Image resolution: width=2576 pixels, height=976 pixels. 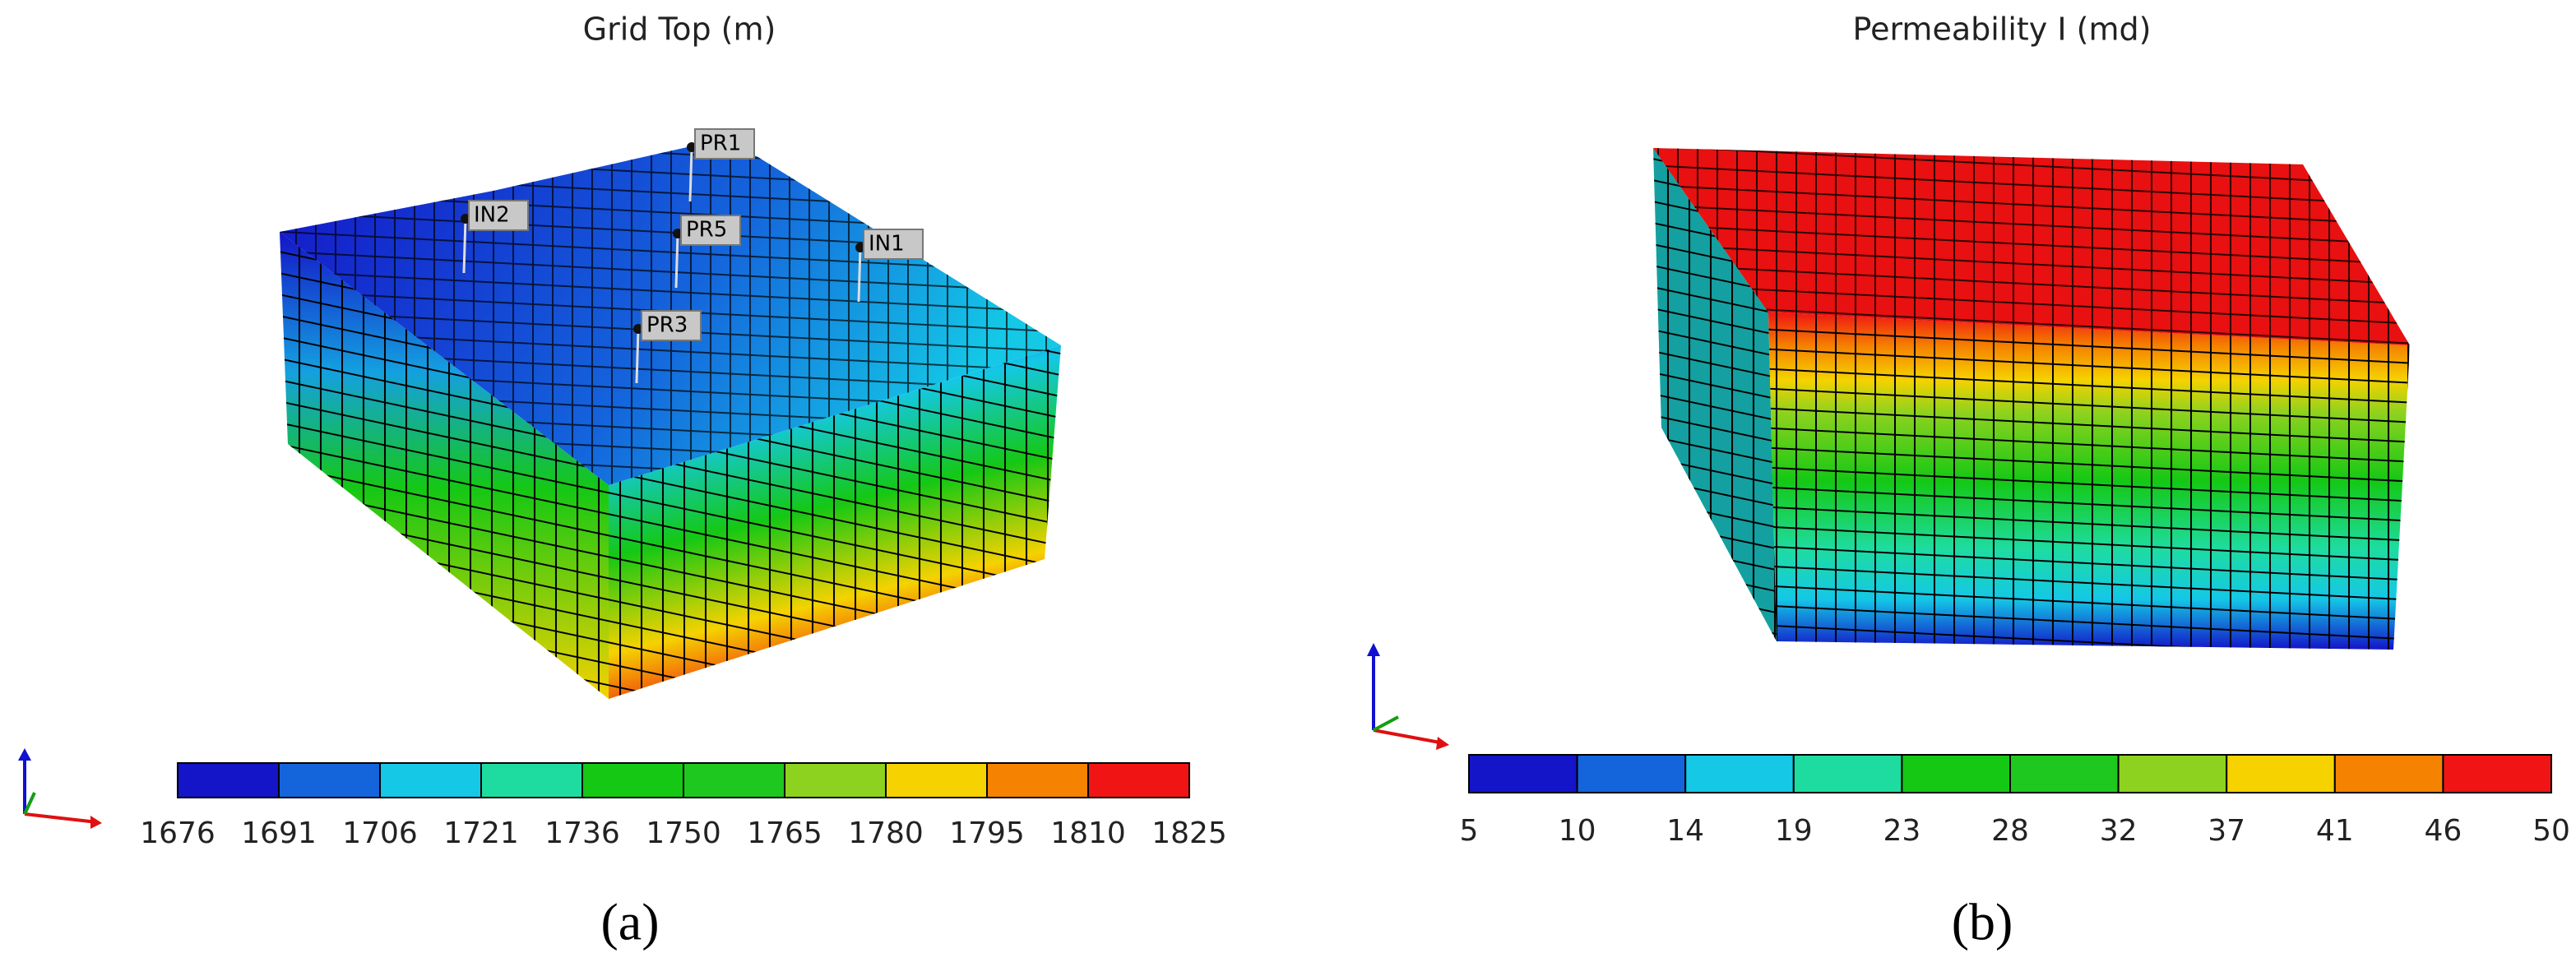 What do you see at coordinates (667, 326) in the screenshot?
I see `well-label: PR3` at bounding box center [667, 326].